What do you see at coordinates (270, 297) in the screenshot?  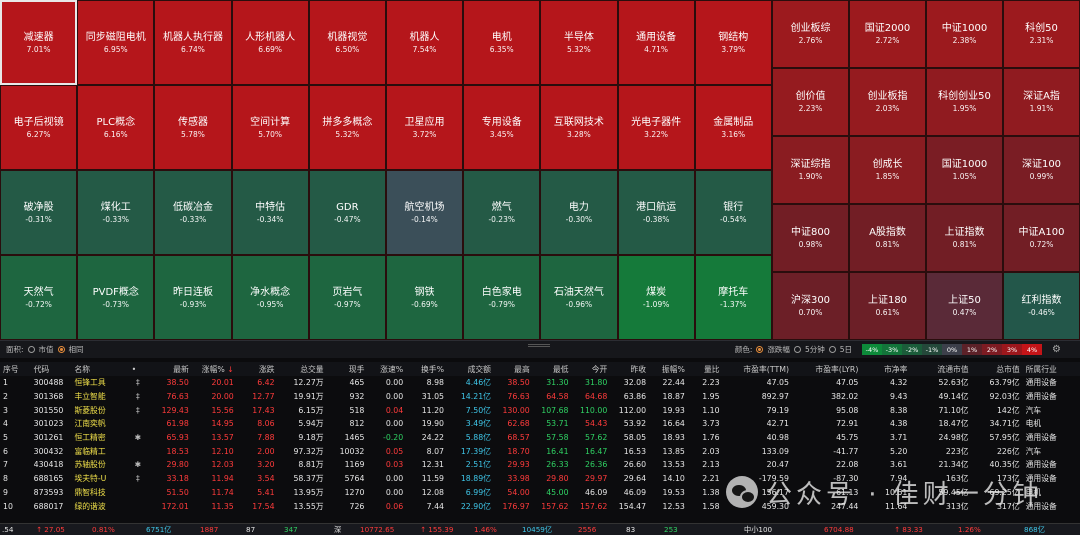 I see `sector-tile: 净水概念 -0.95%` at bounding box center [270, 297].